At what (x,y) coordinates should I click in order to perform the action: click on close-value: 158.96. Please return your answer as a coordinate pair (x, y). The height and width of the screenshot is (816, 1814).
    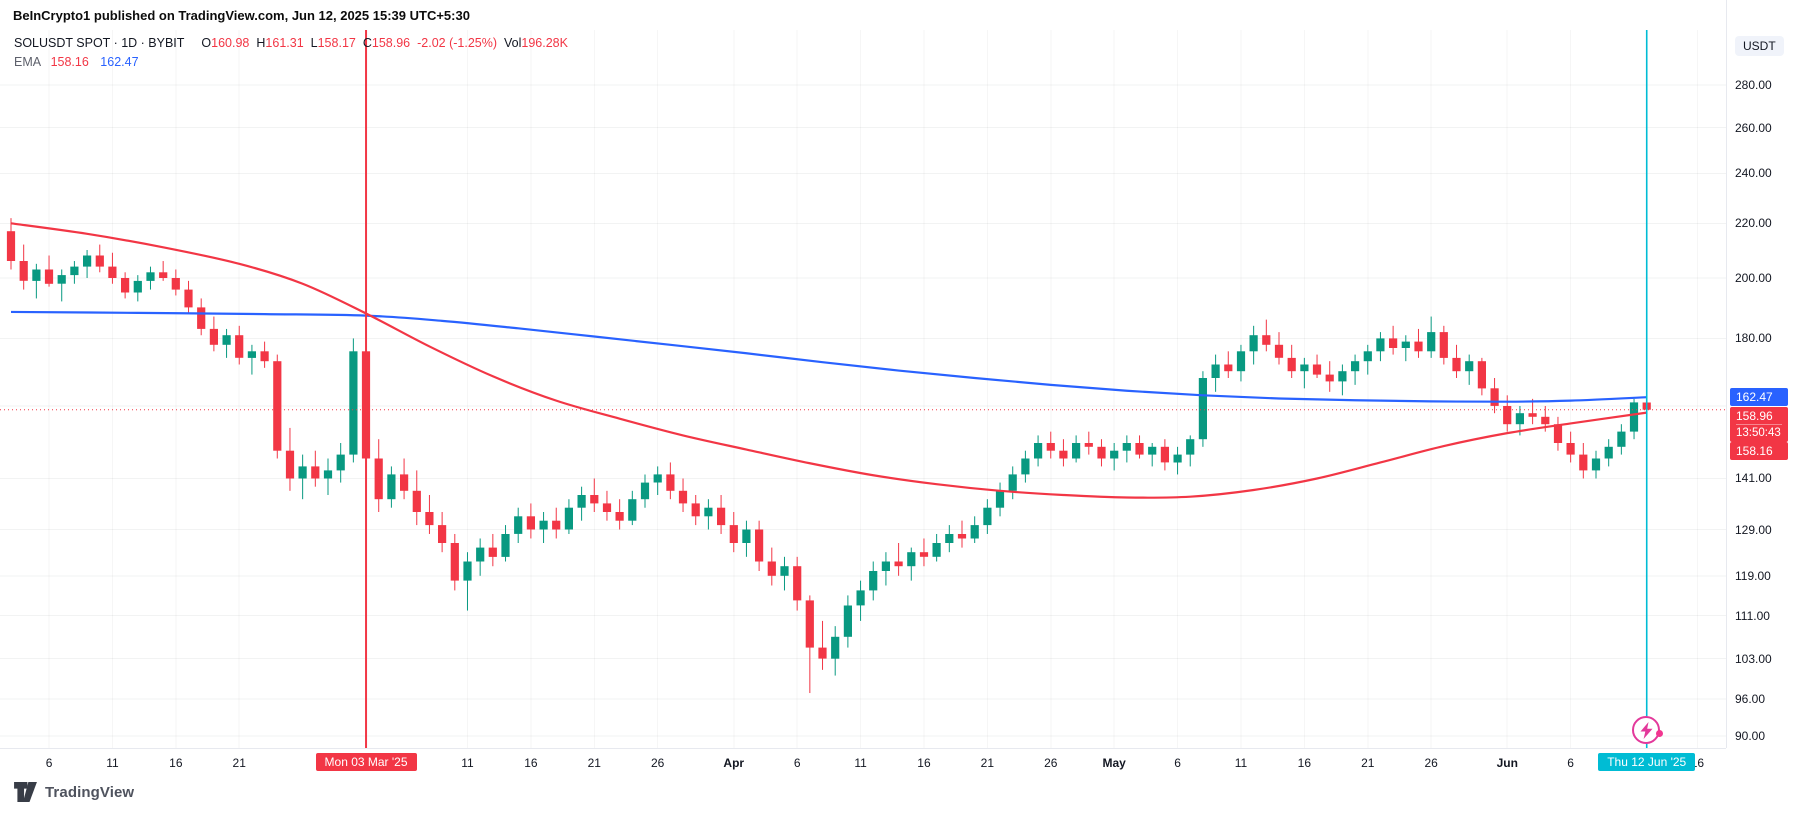
    Looking at the image, I should click on (391, 43).